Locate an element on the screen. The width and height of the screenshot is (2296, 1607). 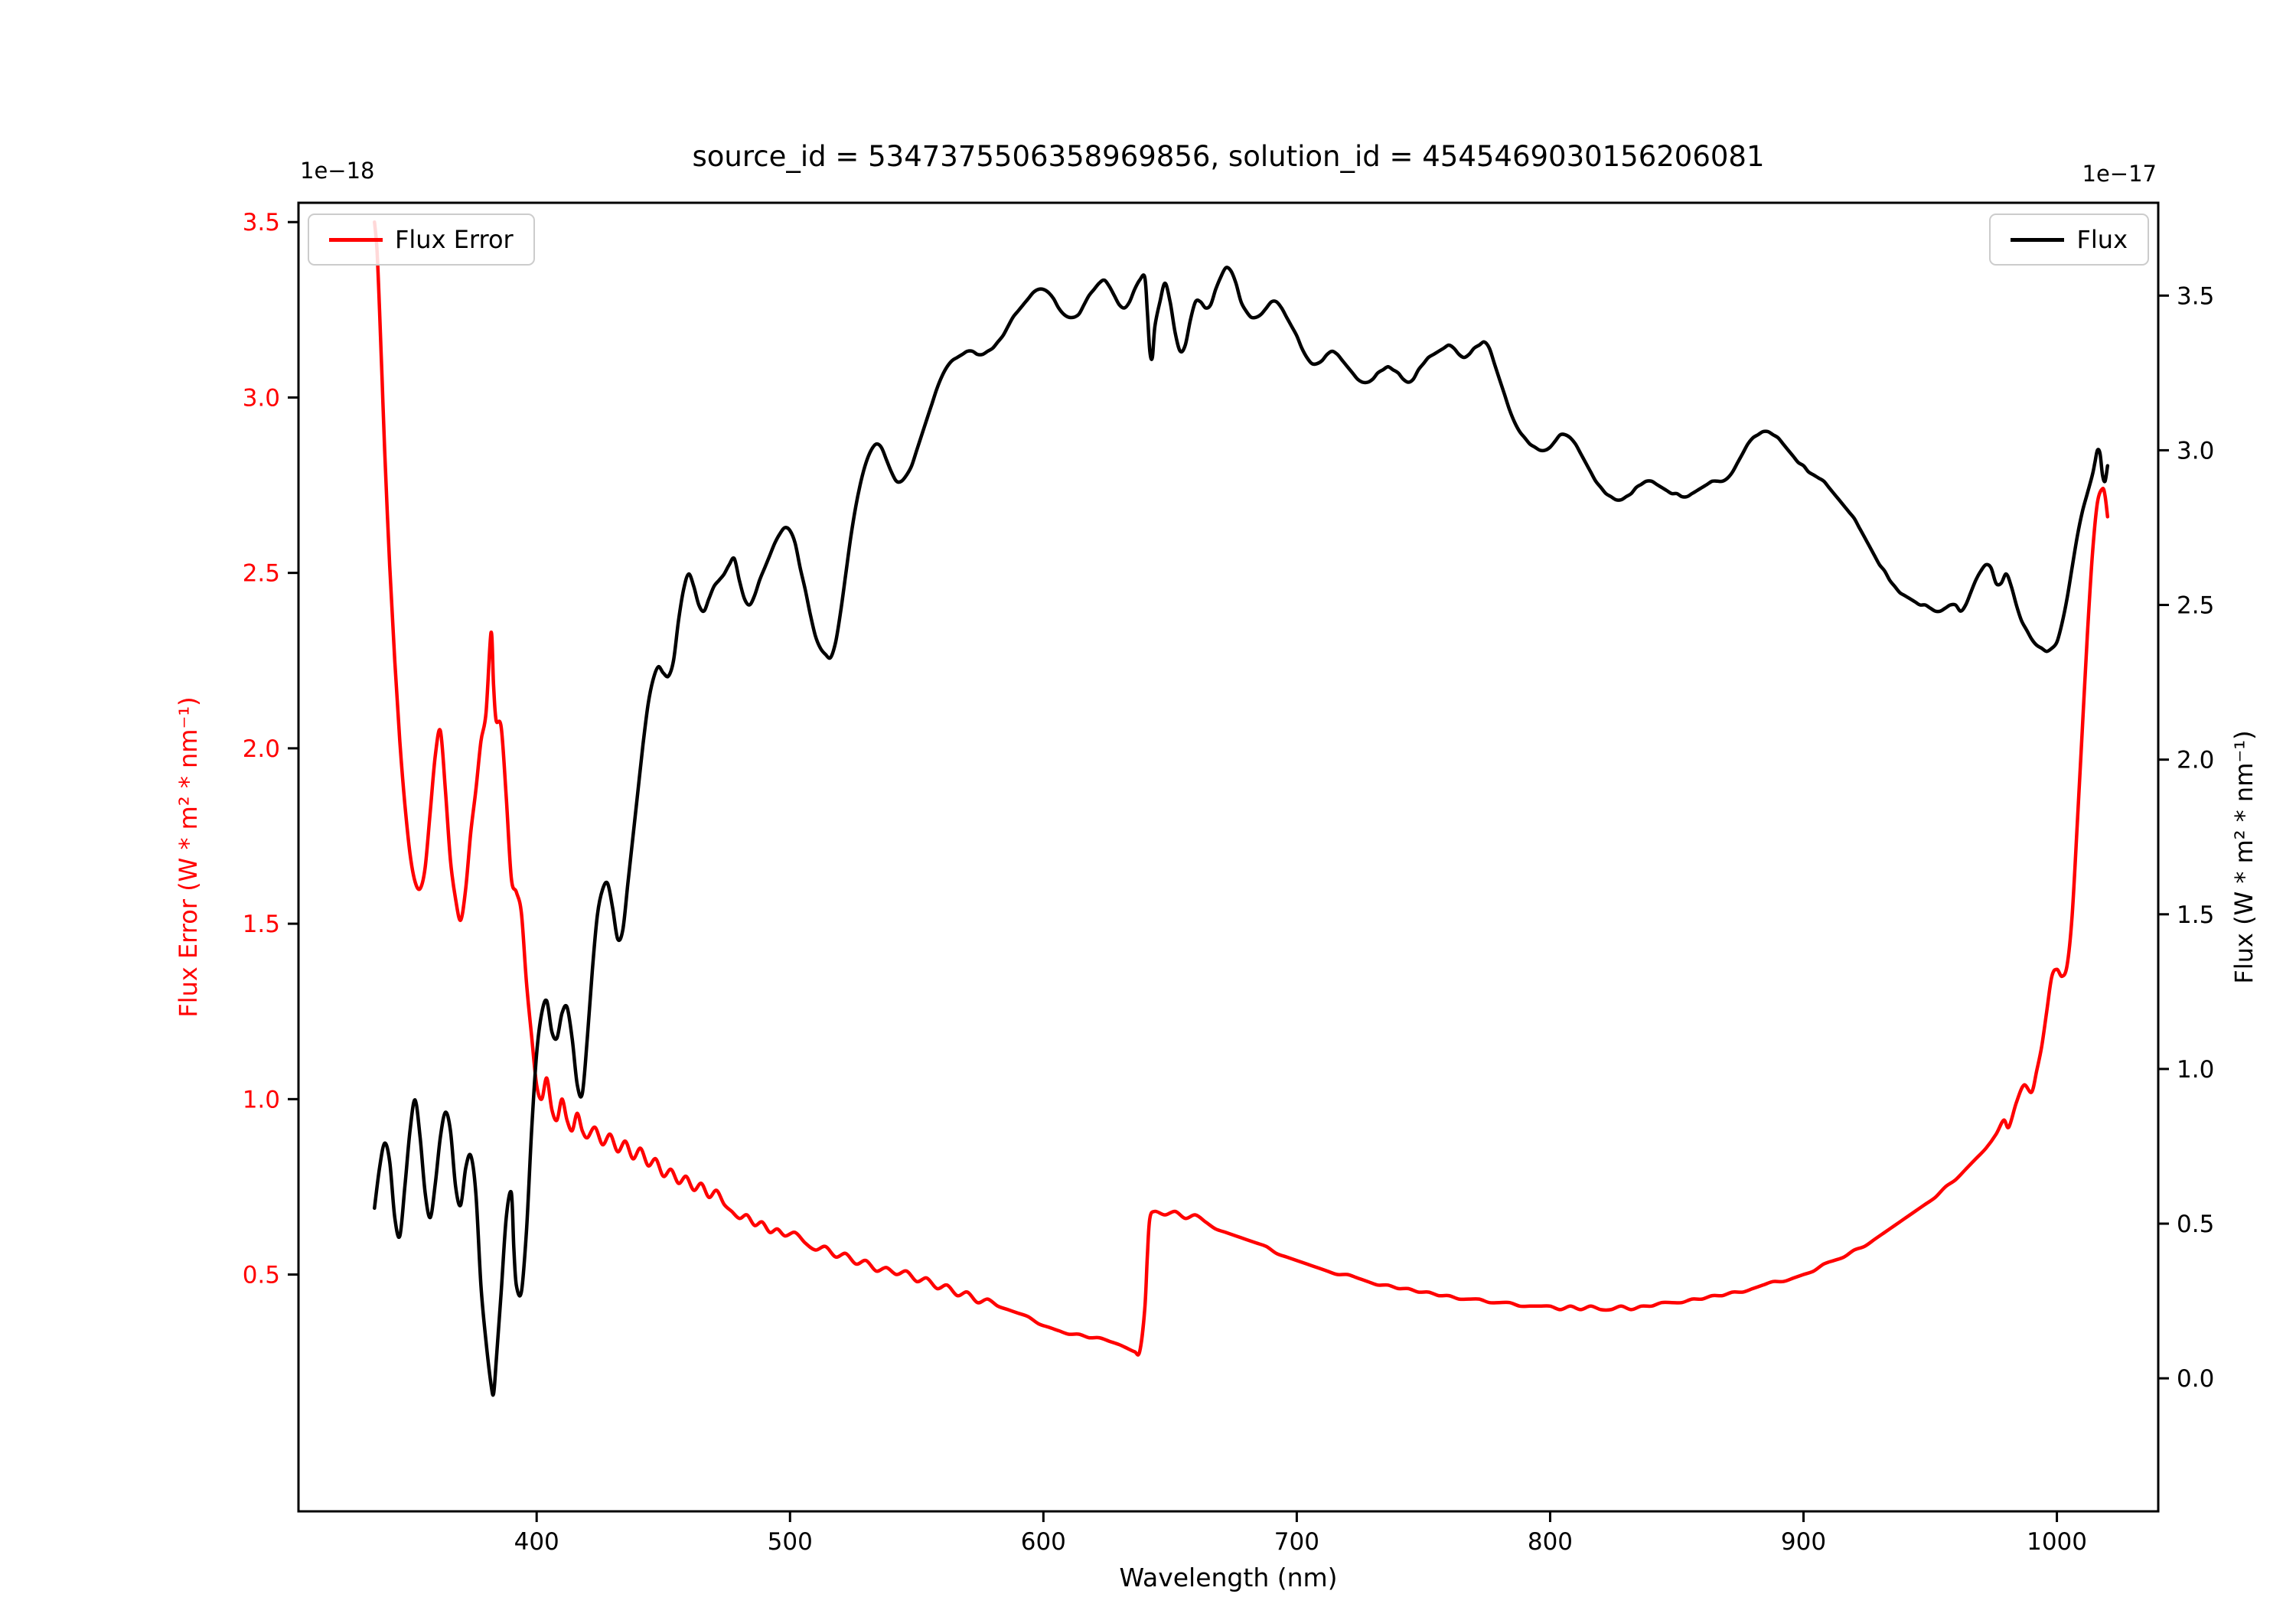
left-y-tick-label: 2.5 is located at coordinates (261, 574).